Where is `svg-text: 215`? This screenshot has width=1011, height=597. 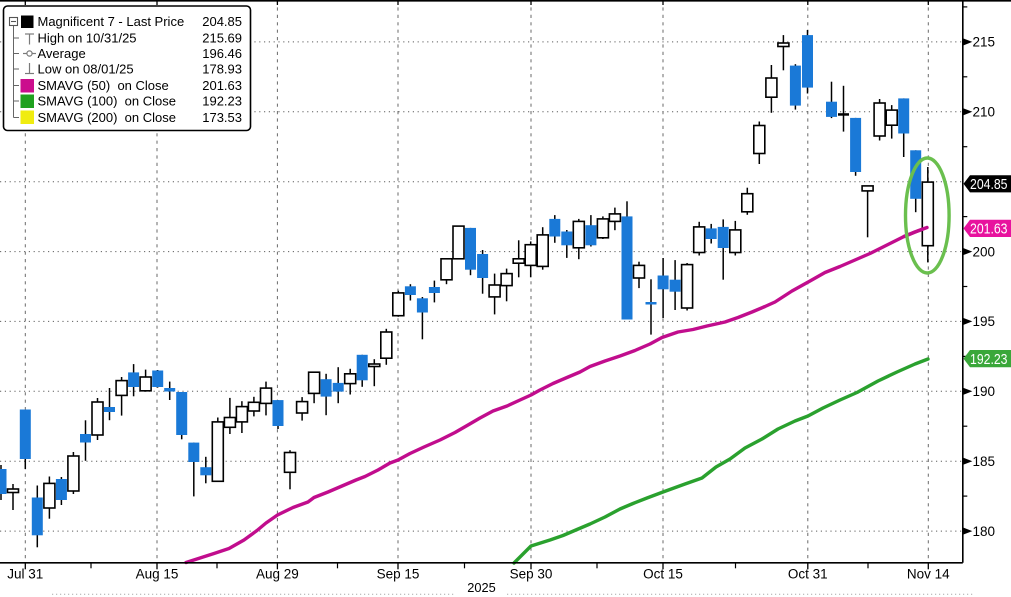
svg-text: 215 is located at coordinates (984, 42).